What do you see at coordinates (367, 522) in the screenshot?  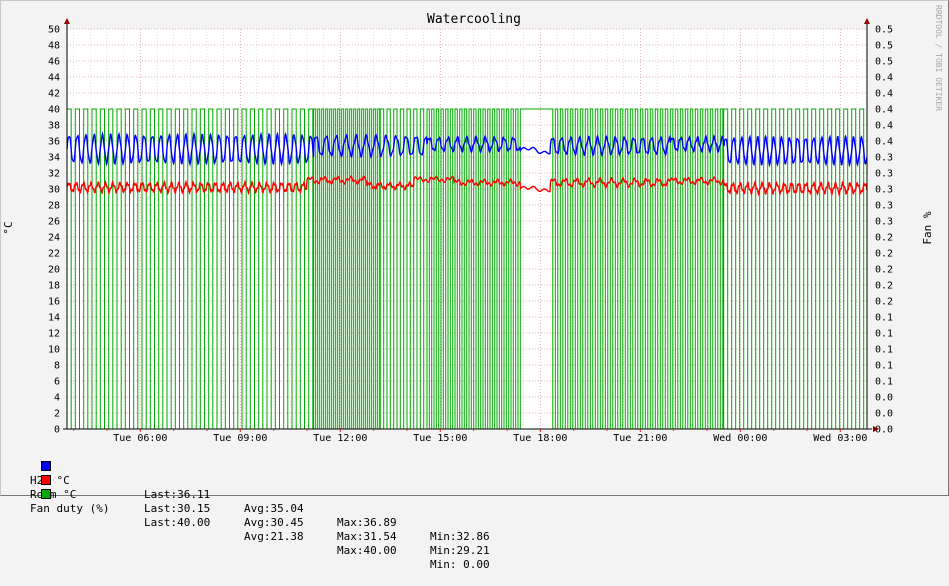 I see `legend-max-h2o: Max:36.89` at bounding box center [367, 522].